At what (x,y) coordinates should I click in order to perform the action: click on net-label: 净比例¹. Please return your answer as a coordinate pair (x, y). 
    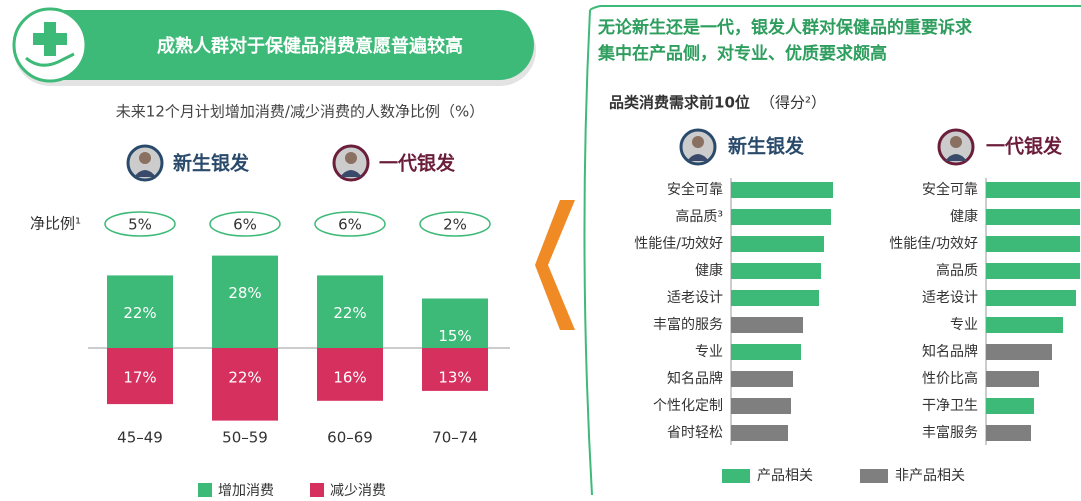
    Looking at the image, I should click on (55, 224).